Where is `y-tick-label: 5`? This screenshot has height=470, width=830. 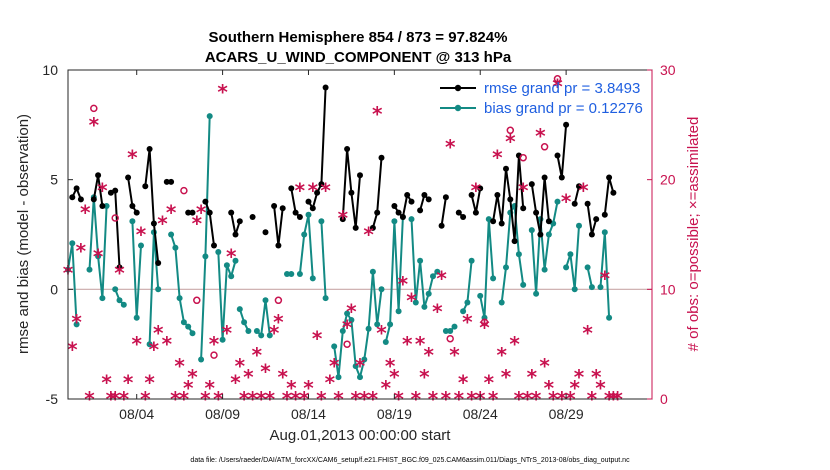
y-tick-label: 5 is located at coordinates (54, 180).